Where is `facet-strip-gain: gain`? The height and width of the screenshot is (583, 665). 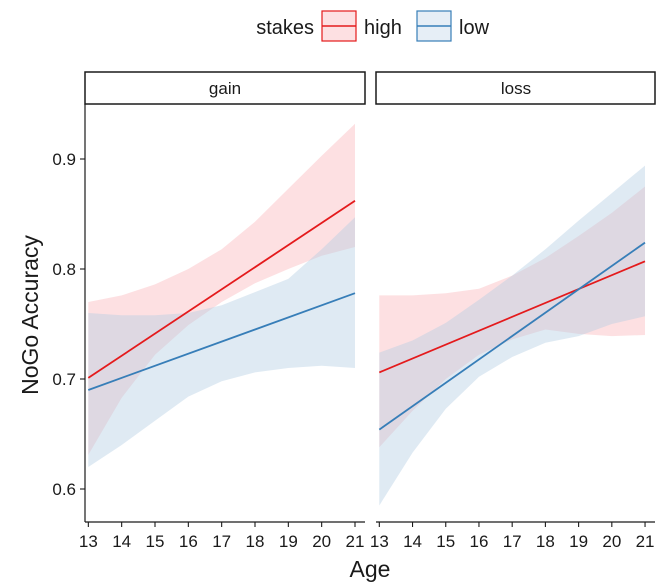
facet-strip-gain: gain is located at coordinates (225, 88).